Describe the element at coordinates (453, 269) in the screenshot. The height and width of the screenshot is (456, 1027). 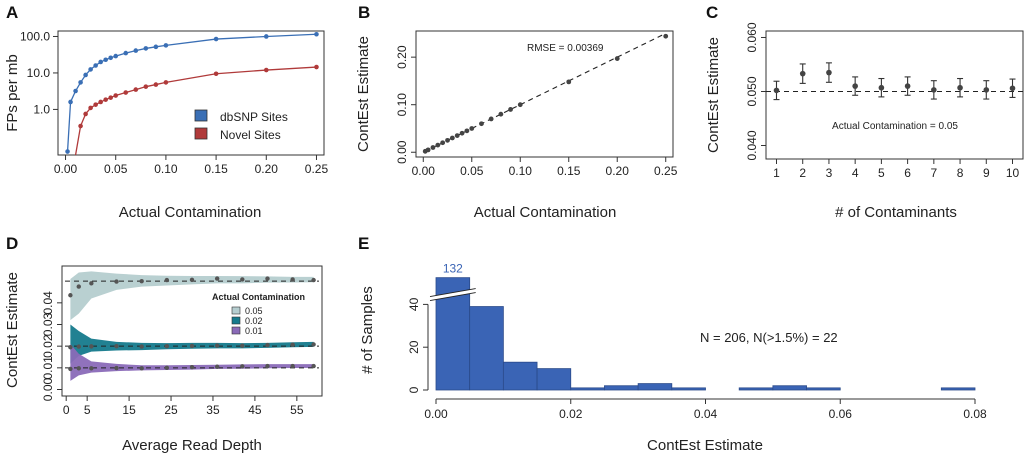
I see `panel-e-break-label: 132` at that location.